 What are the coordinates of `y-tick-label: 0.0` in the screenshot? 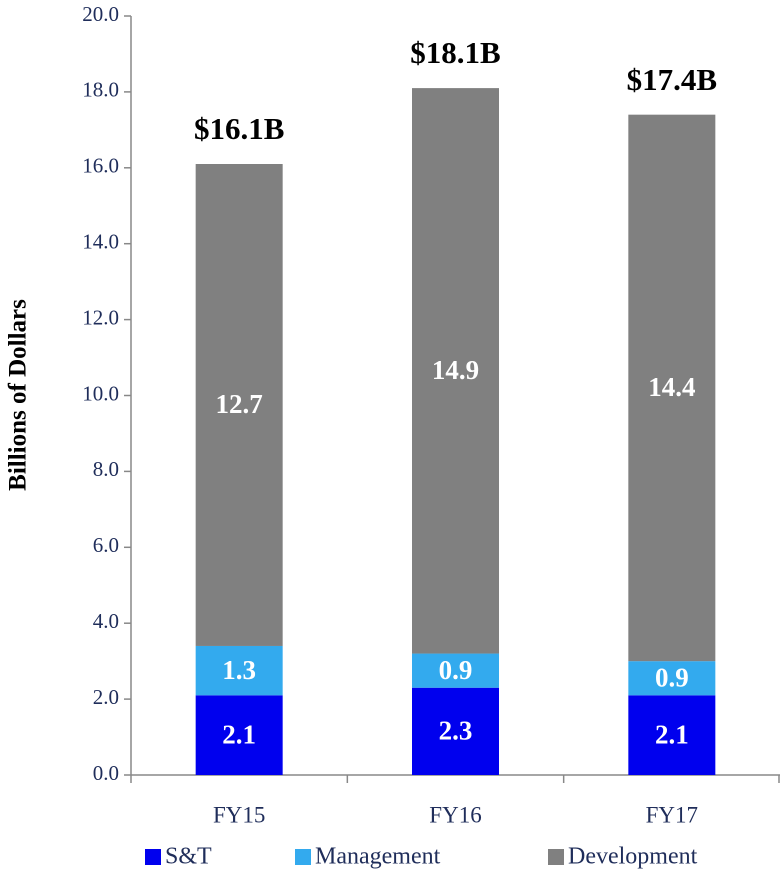 It's located at (106, 773).